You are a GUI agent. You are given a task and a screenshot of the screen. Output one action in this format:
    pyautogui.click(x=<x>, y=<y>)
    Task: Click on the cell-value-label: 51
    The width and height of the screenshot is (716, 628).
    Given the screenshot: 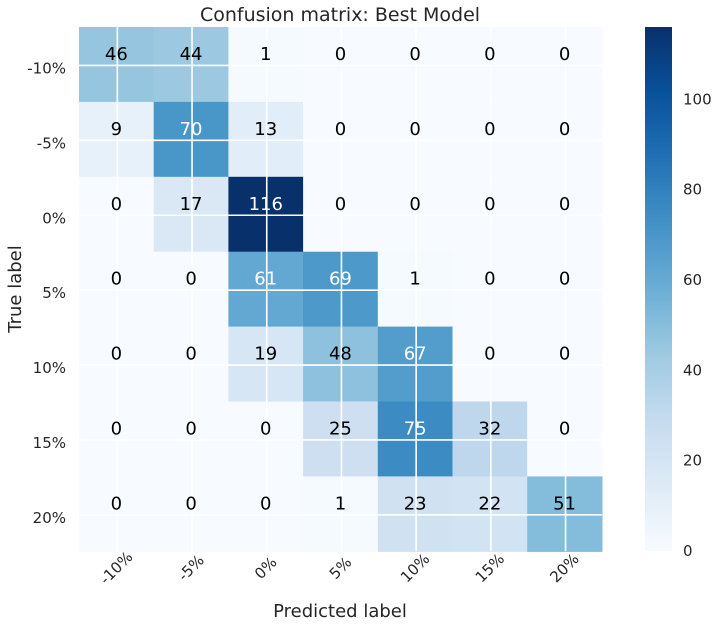 What is the action you would take?
    pyautogui.click(x=564, y=503)
    